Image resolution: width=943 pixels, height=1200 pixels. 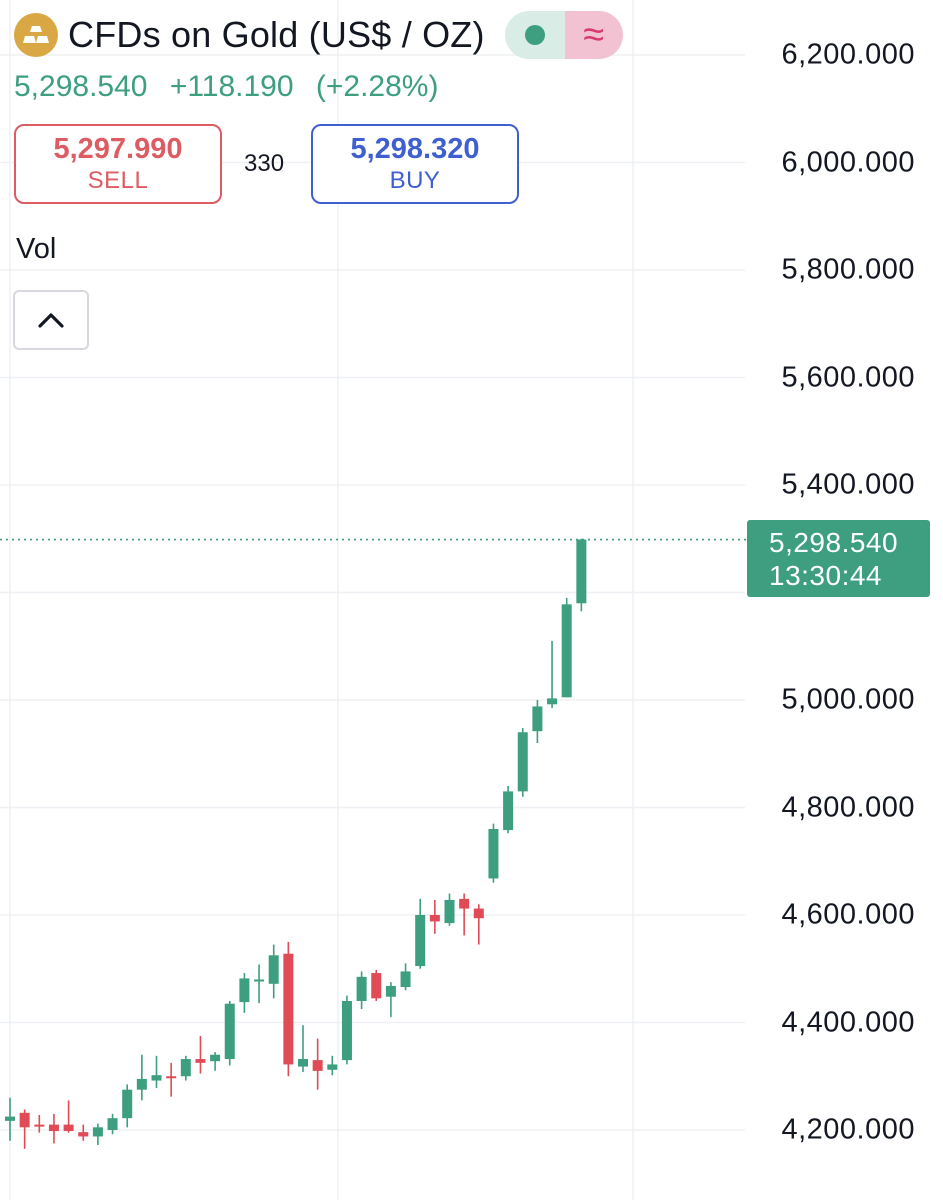 What do you see at coordinates (415, 180) in the screenshot?
I see `buy-label: BUY` at bounding box center [415, 180].